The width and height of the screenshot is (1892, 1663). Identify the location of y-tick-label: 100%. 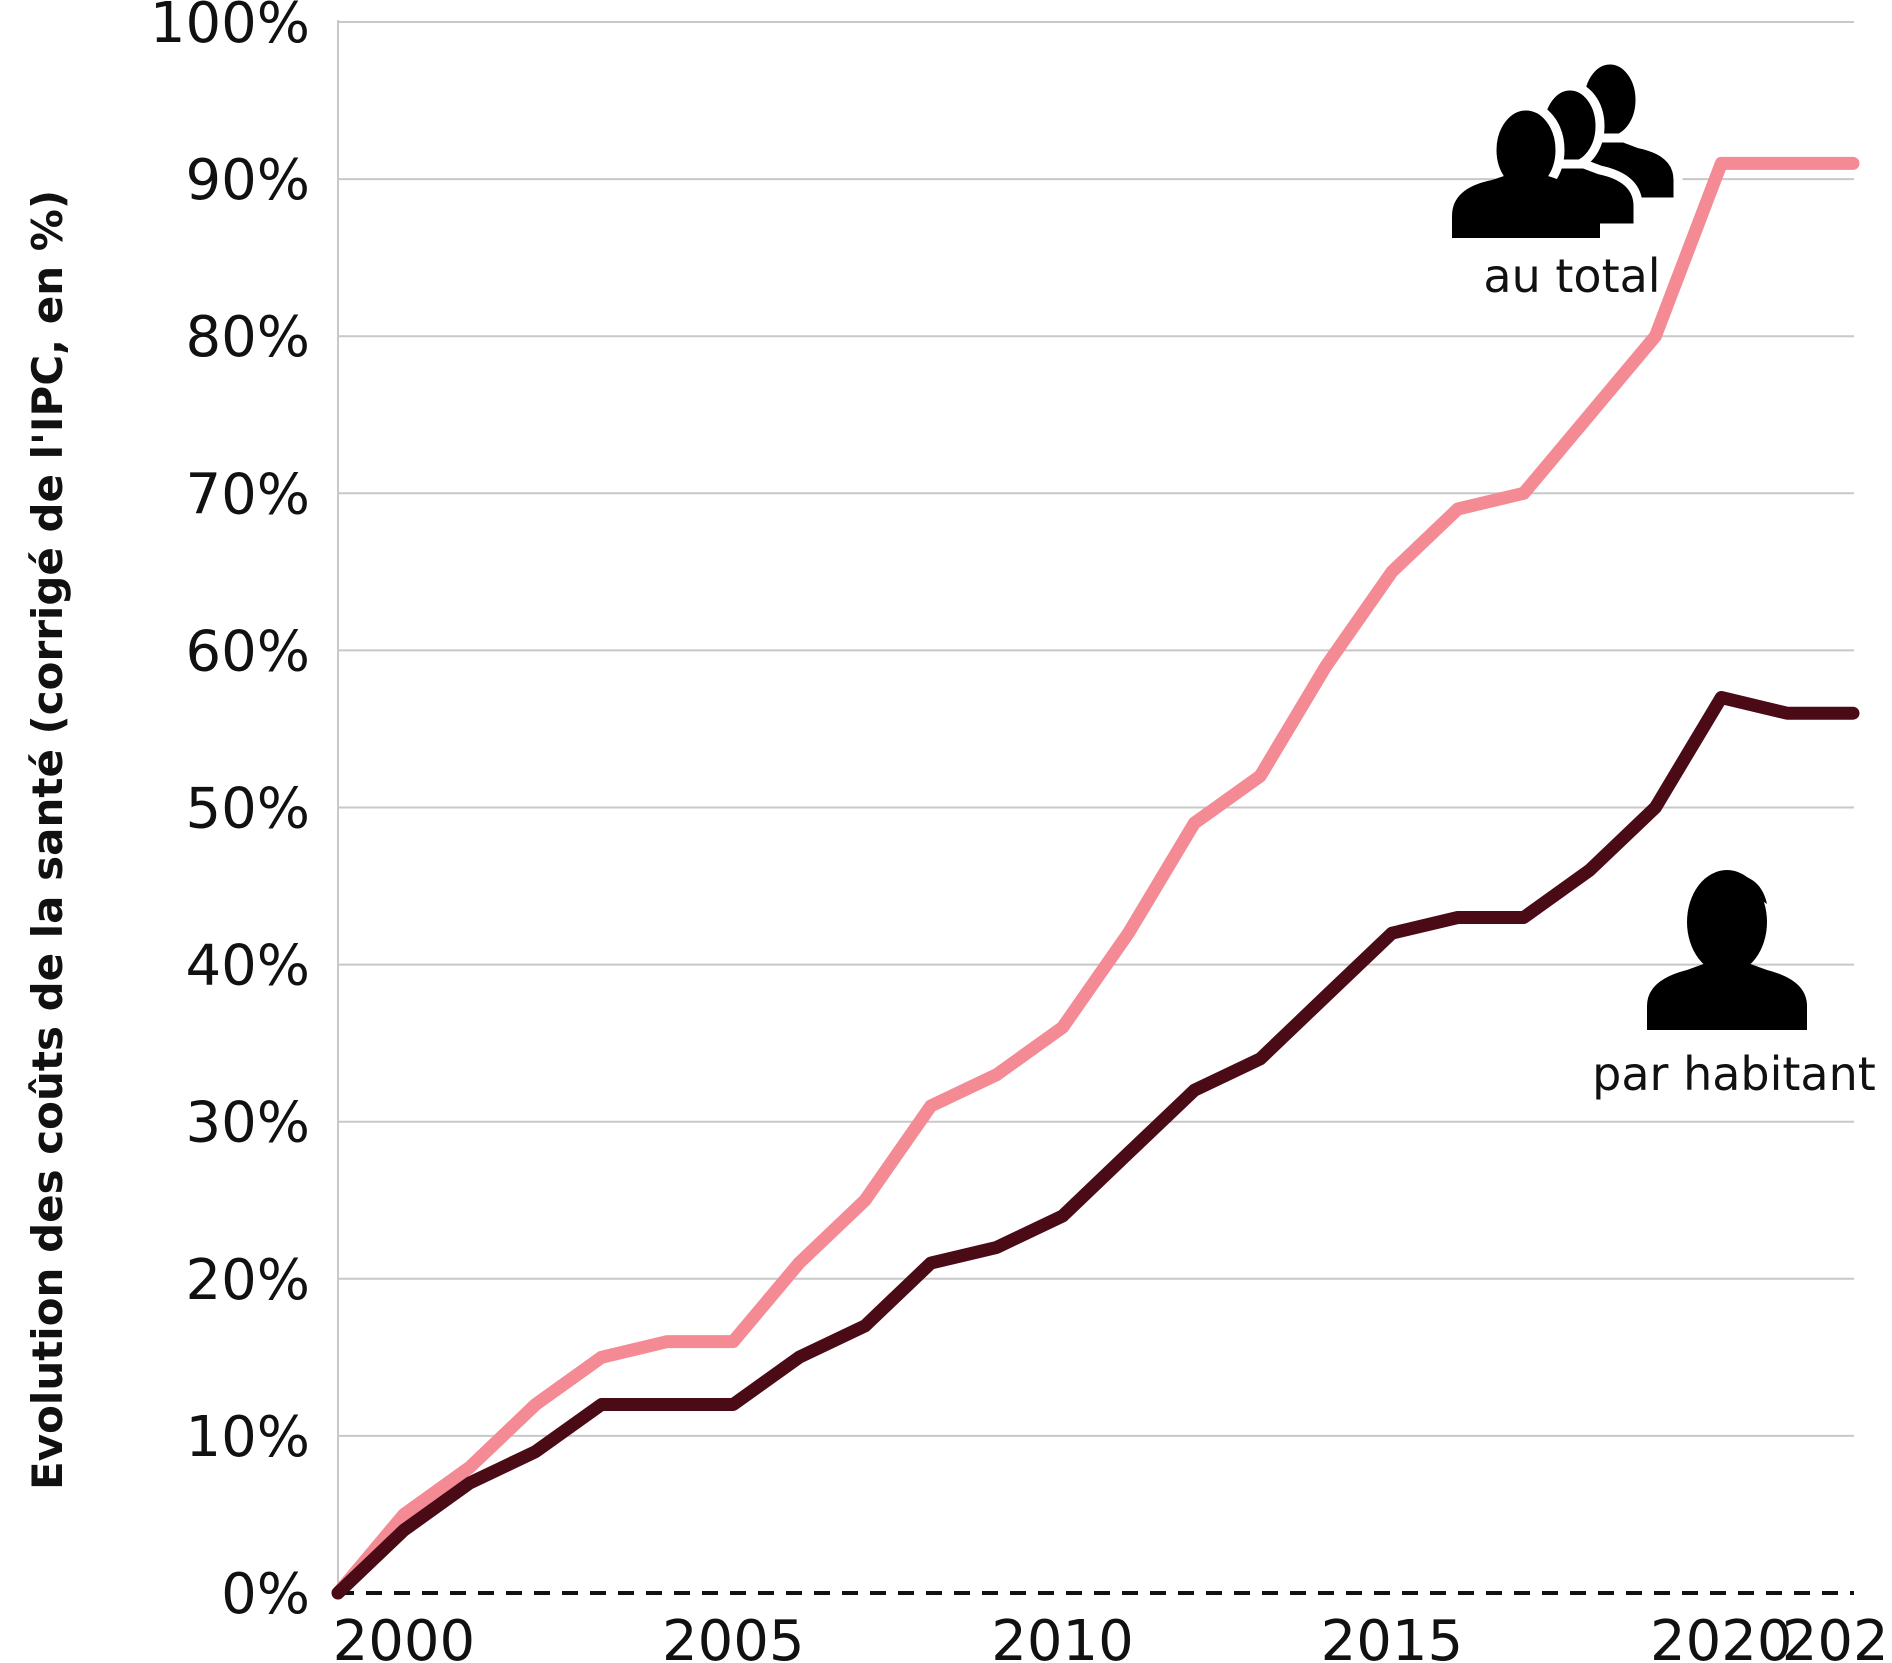
(230, 28).